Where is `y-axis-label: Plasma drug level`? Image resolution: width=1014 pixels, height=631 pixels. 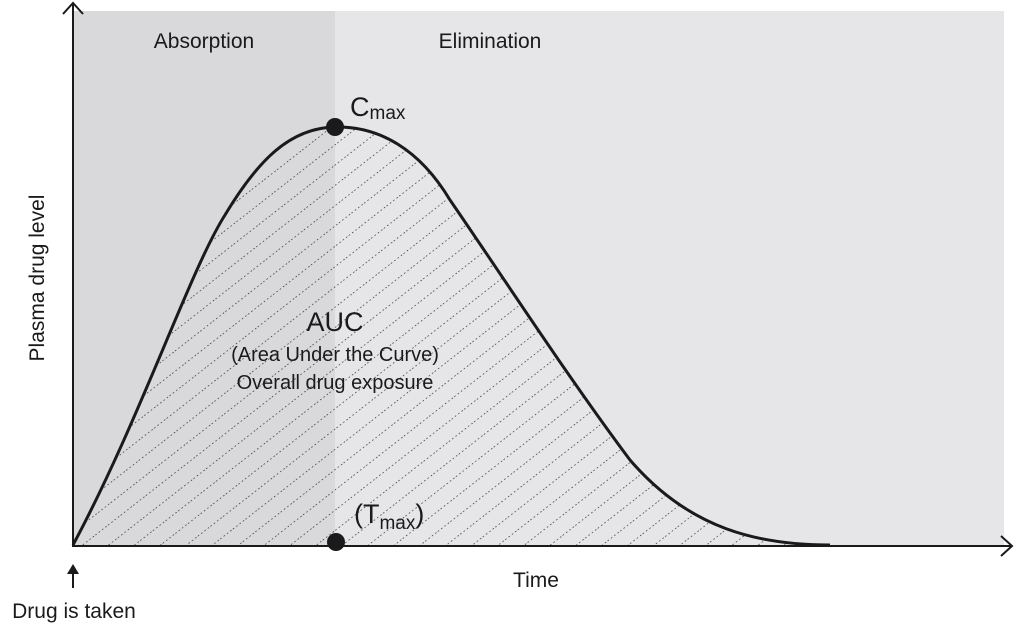 y-axis-label: Plasma drug level is located at coordinates (37, 278).